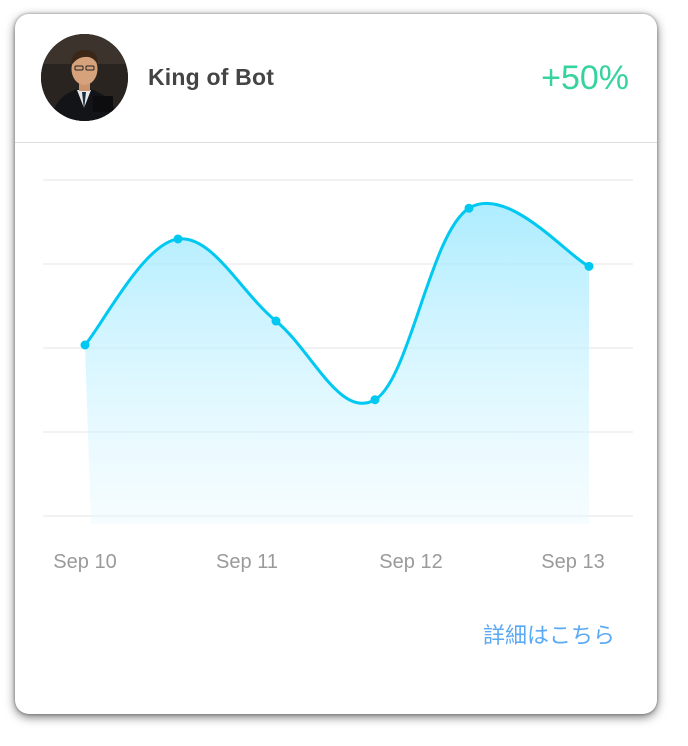 The height and width of the screenshot is (746, 688). Describe the element at coordinates (410, 562) in the screenshot. I see `x-tick-label: Sep 12` at that location.